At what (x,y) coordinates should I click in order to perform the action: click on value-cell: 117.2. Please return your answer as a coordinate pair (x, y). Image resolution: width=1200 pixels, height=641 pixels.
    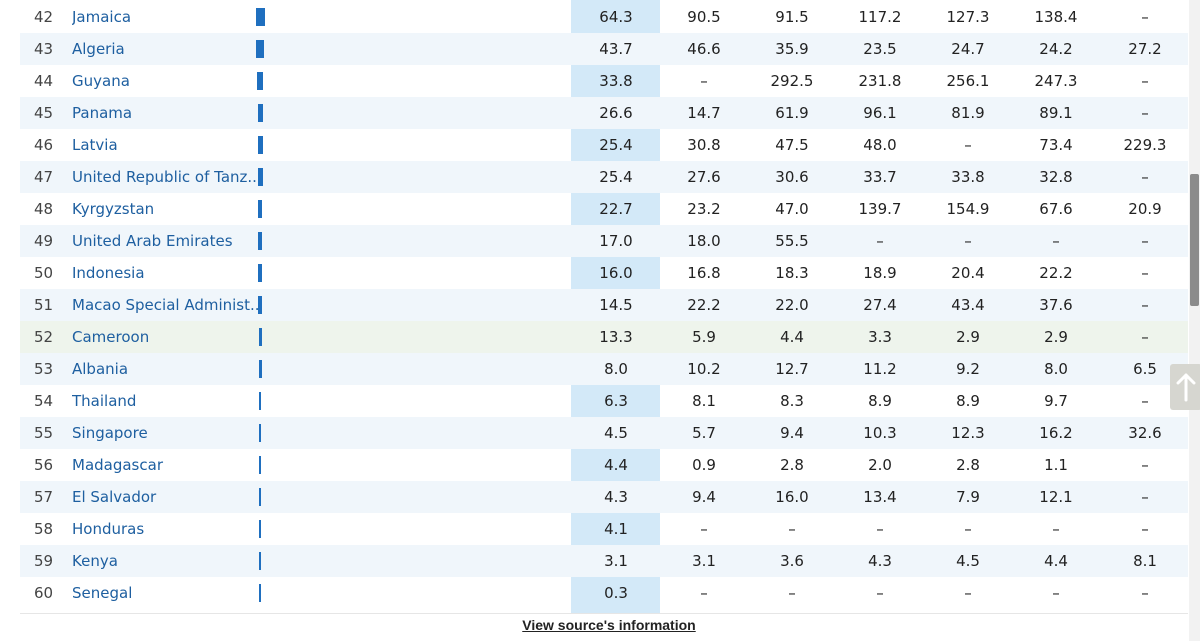
    Looking at the image, I should click on (880, 17).